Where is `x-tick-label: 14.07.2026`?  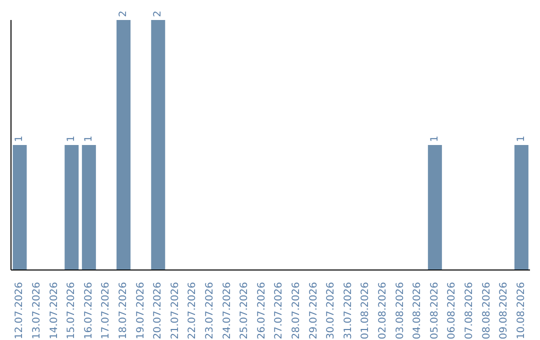
x-tick-label: 14.07.2026 is located at coordinates (54, 311).